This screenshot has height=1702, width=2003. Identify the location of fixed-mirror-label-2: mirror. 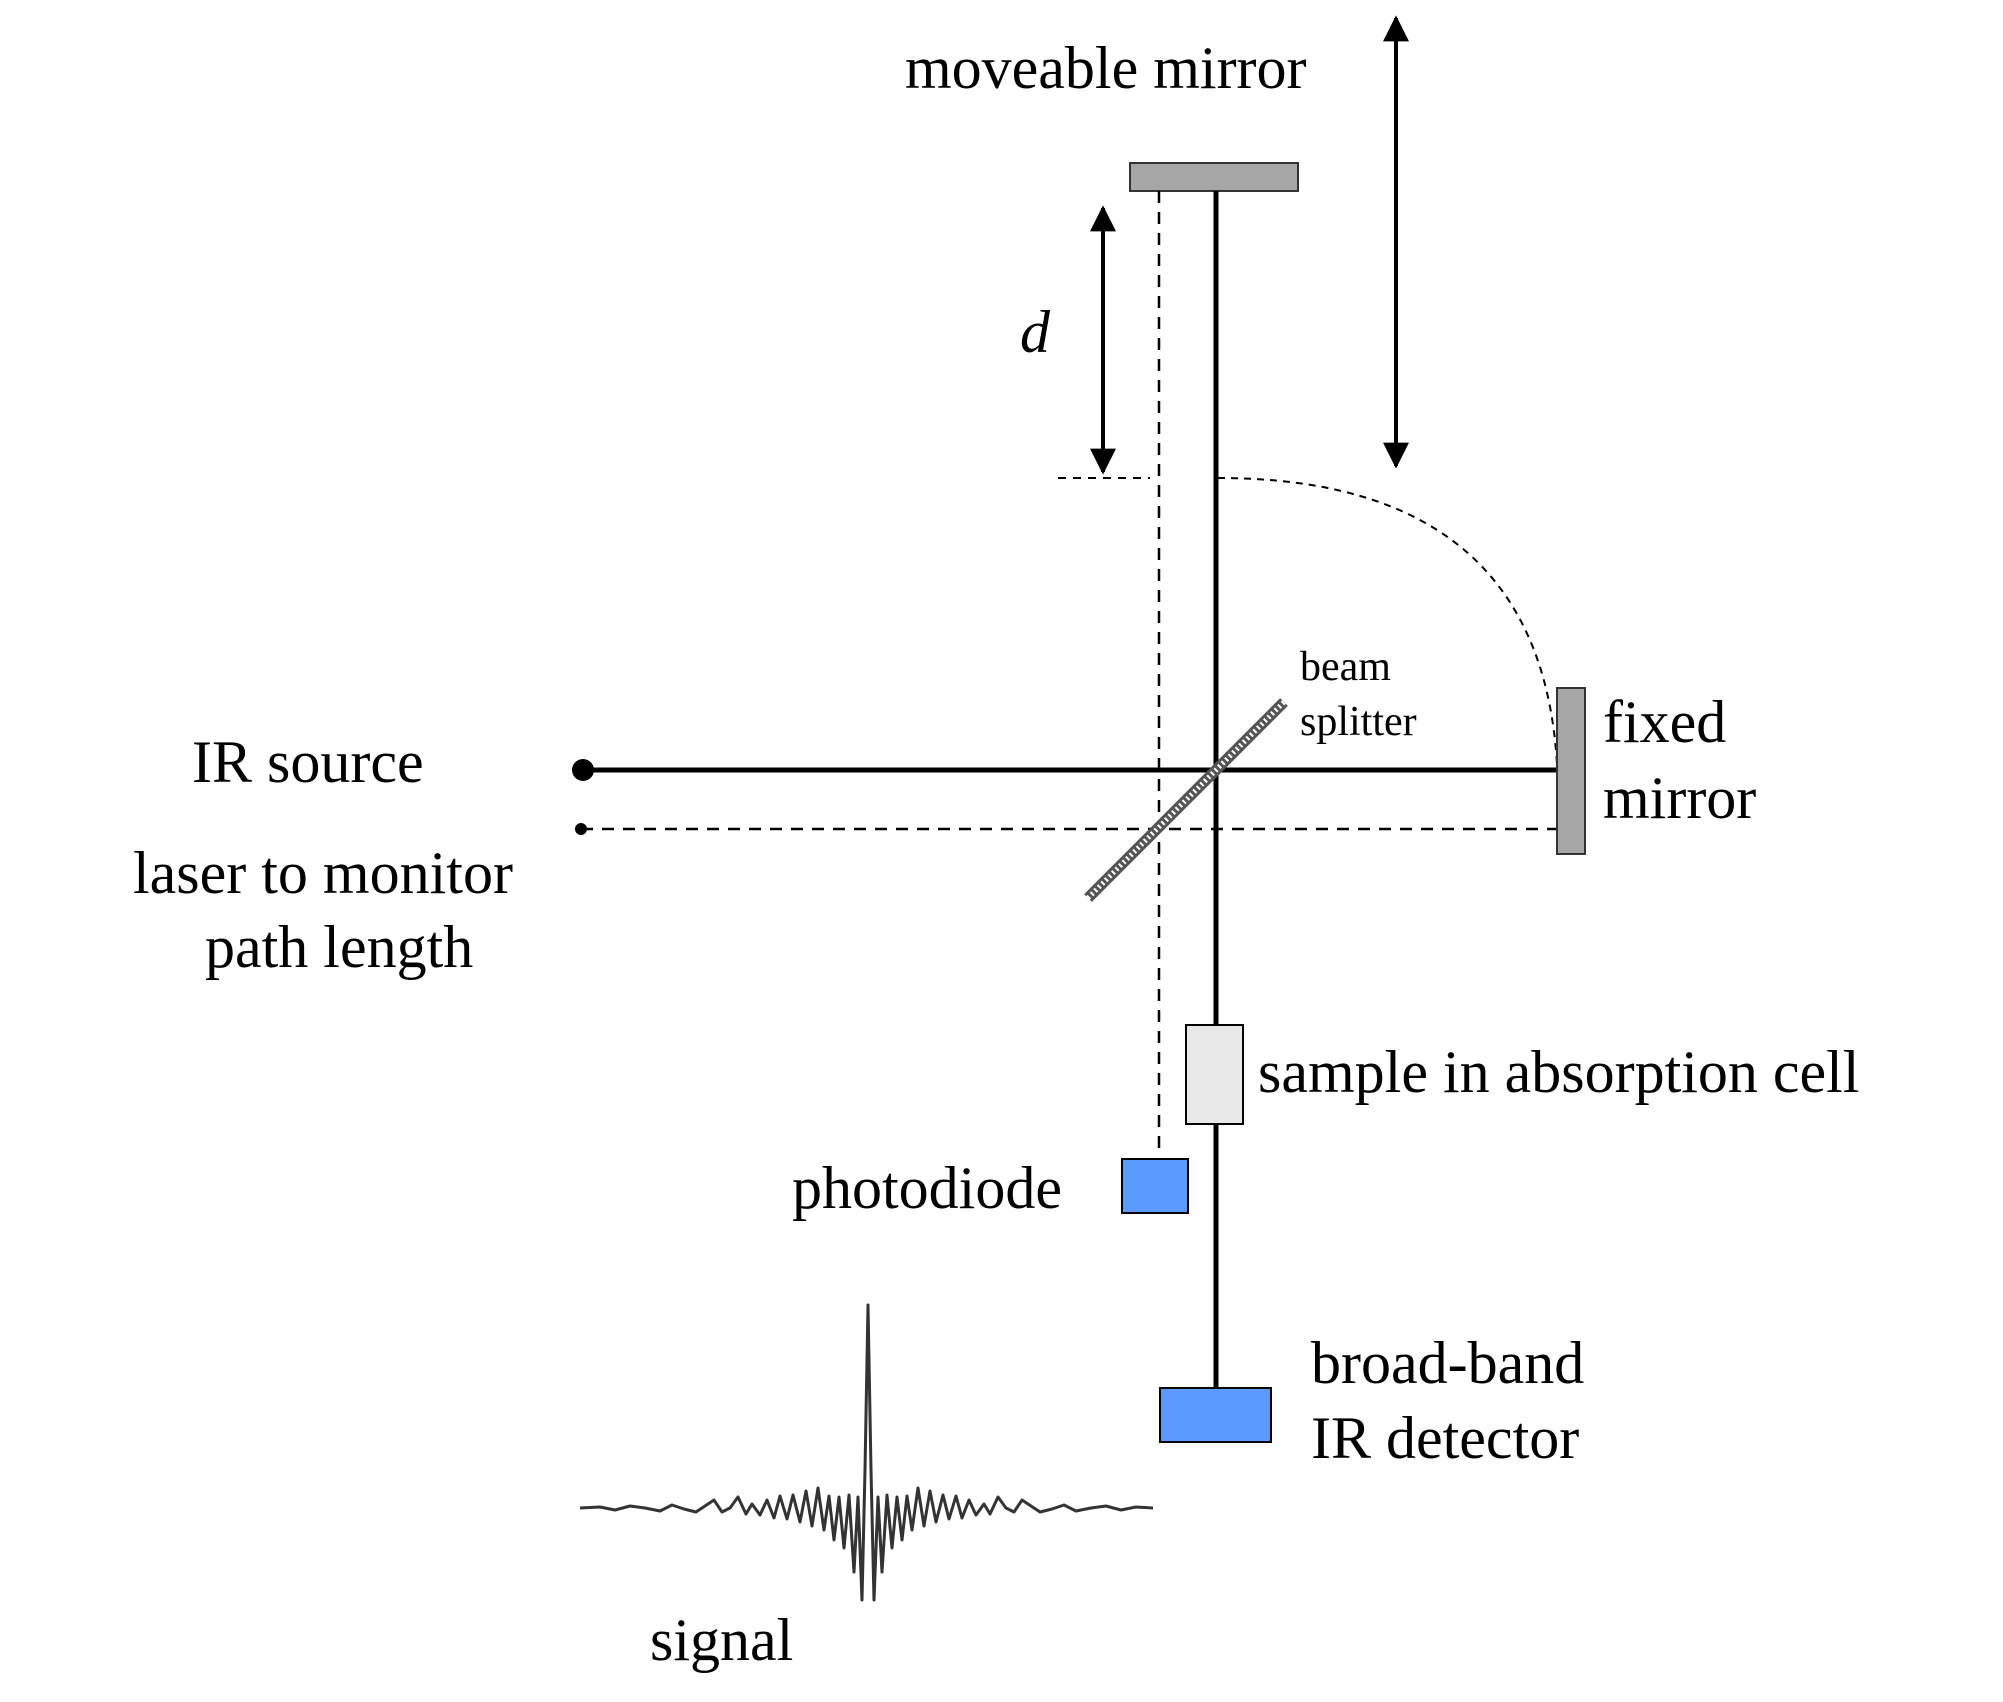
(1679, 798).